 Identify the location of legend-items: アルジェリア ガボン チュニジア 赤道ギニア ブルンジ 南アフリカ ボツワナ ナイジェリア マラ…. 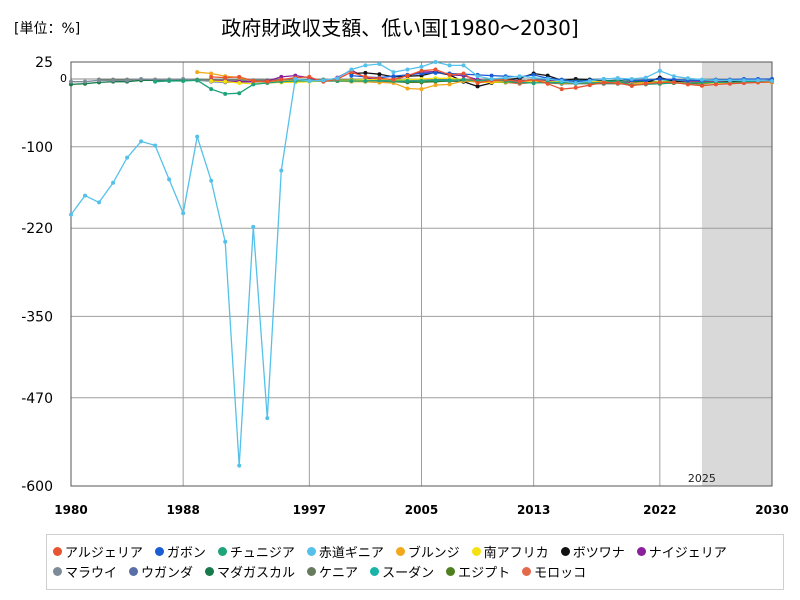
(415, 558).